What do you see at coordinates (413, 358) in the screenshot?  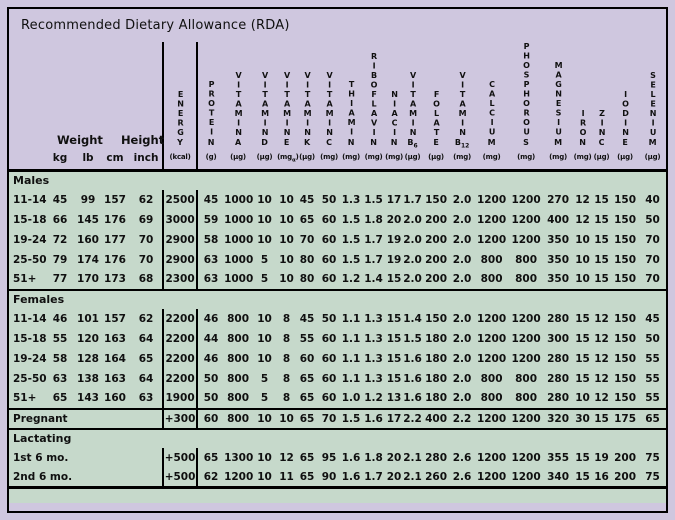 I see `cell-vitamin-b6: 1.6` at bounding box center [413, 358].